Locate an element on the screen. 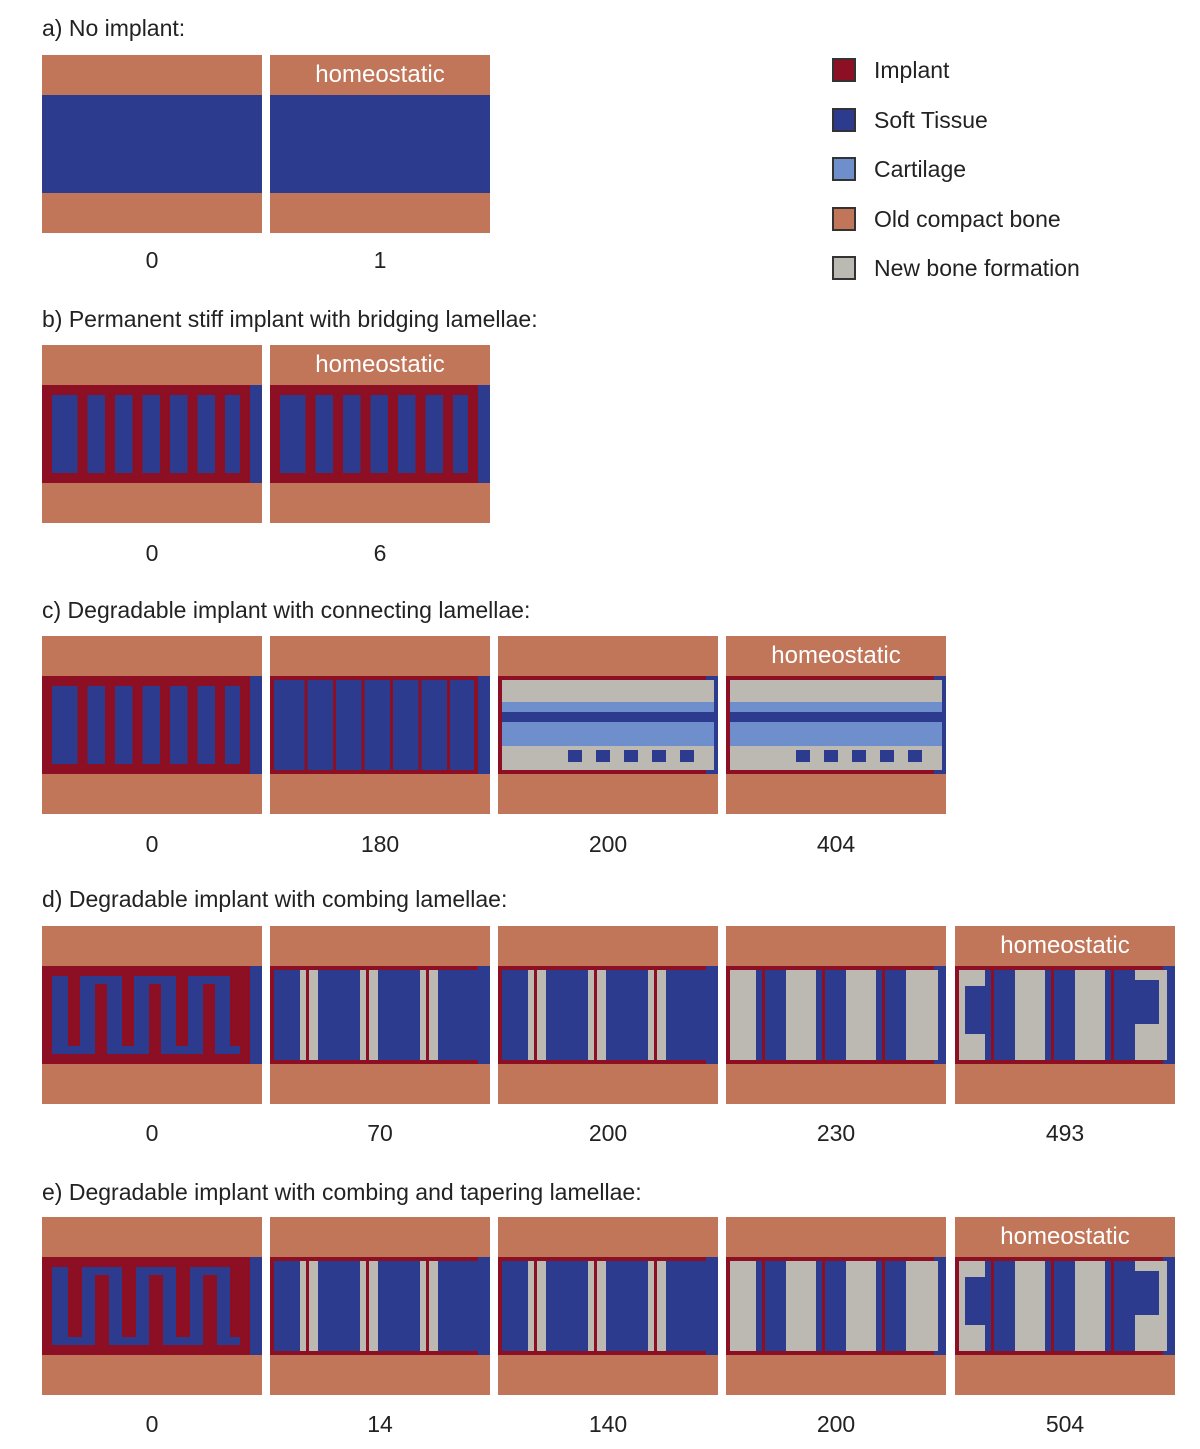 The image size is (1200, 1449). soft-tissue-swatch is located at coordinates (844, 119).